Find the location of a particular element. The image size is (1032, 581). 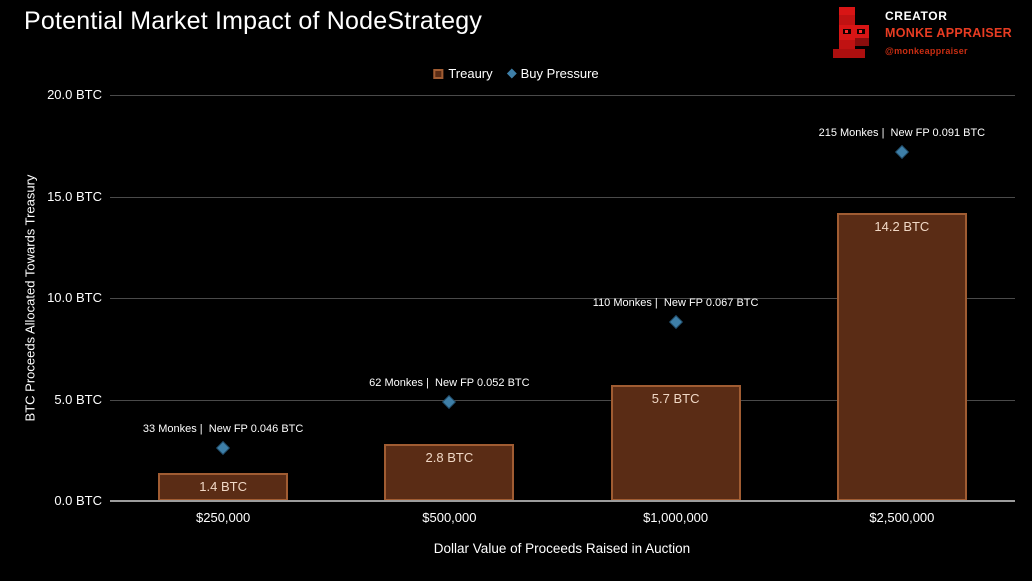

treasury-bar: 1.4 BTC is located at coordinates (223, 486).